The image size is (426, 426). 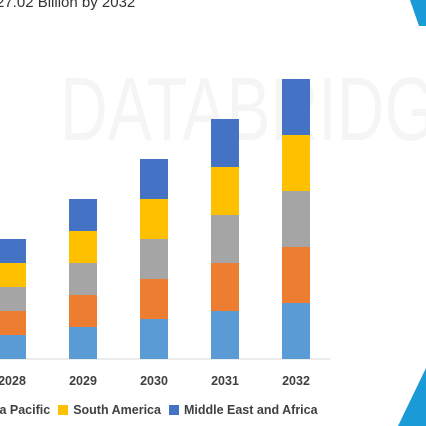 I want to click on legend-item-1: ia Pacific, so click(x=25, y=410).